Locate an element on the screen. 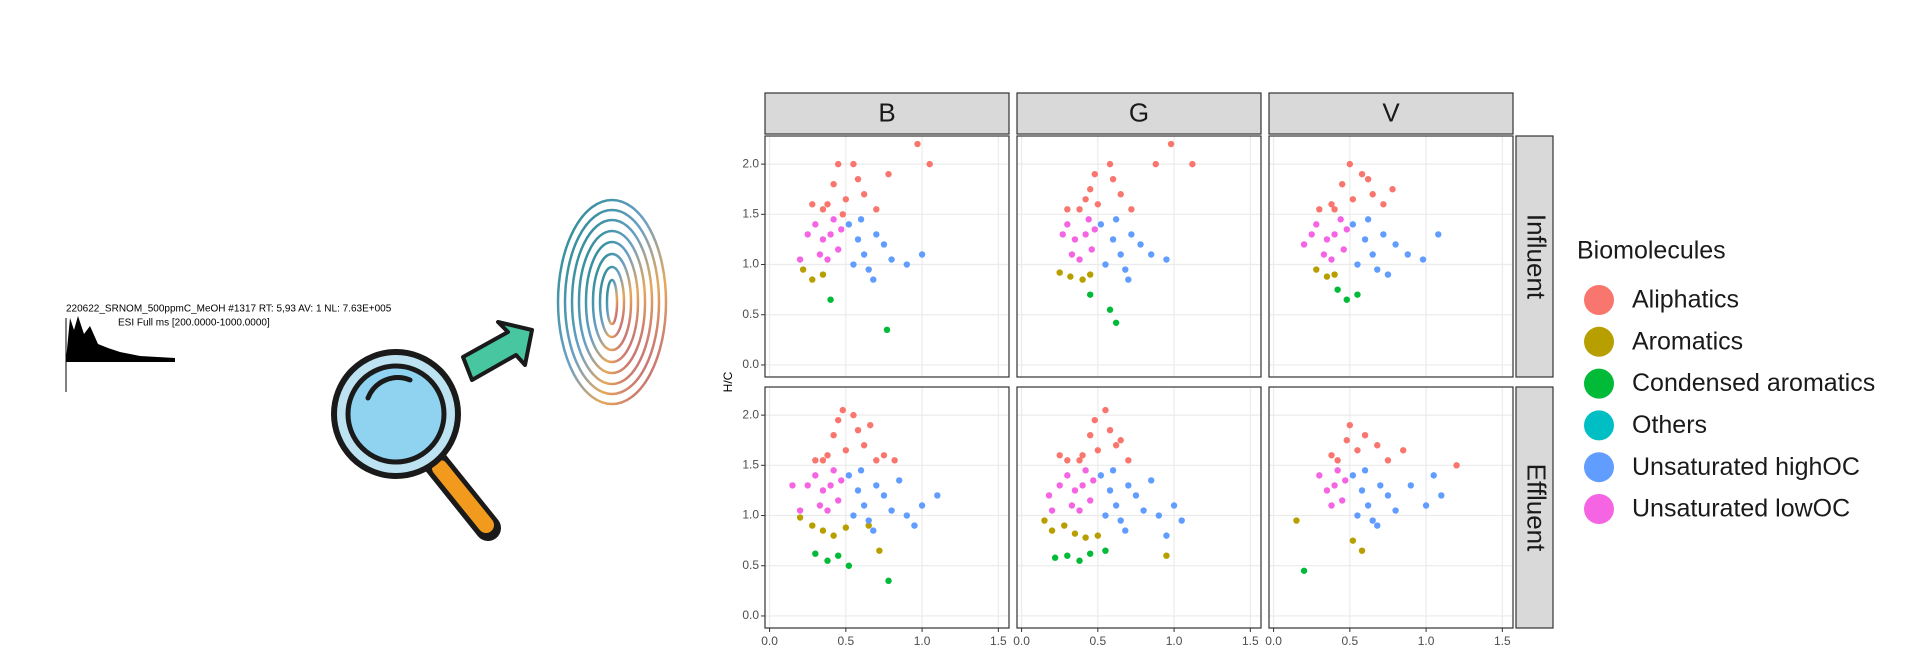 This screenshot has width=1909, height=649. facet-label: B is located at coordinates (886, 112).